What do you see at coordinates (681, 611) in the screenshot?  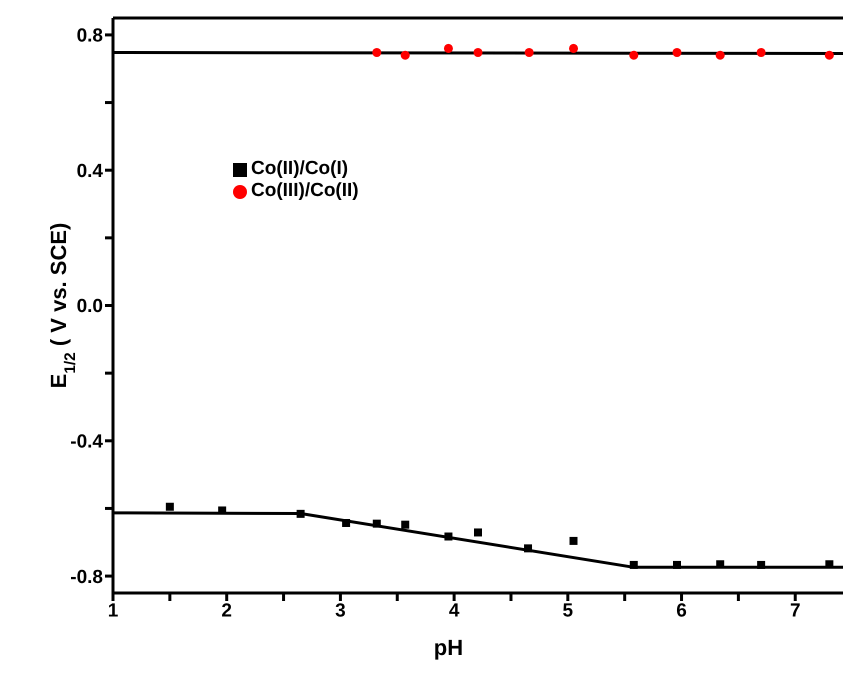 I see `x-tick-label: 6` at bounding box center [681, 611].